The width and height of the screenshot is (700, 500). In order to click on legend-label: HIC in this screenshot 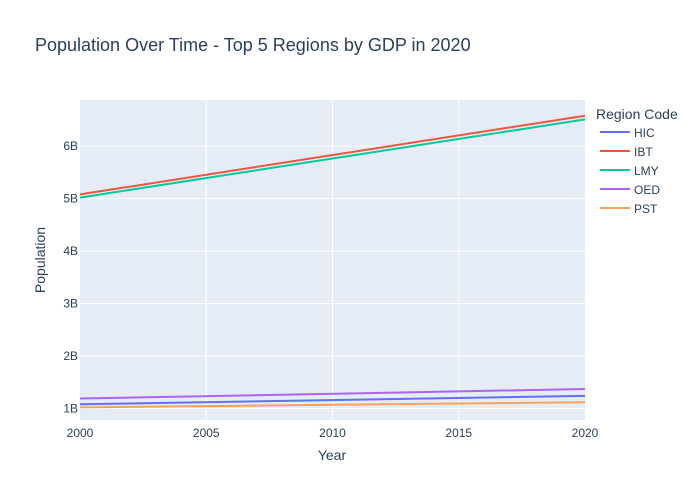, I will do `click(644, 133)`.